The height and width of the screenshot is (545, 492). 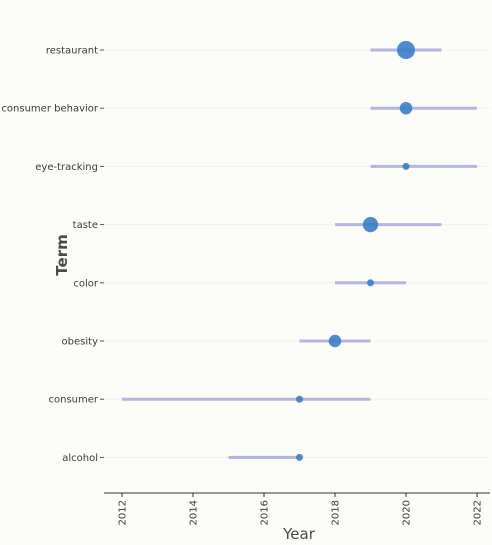 What do you see at coordinates (72, 51) in the screenshot?
I see `y-tick-label: restaurant` at bounding box center [72, 51].